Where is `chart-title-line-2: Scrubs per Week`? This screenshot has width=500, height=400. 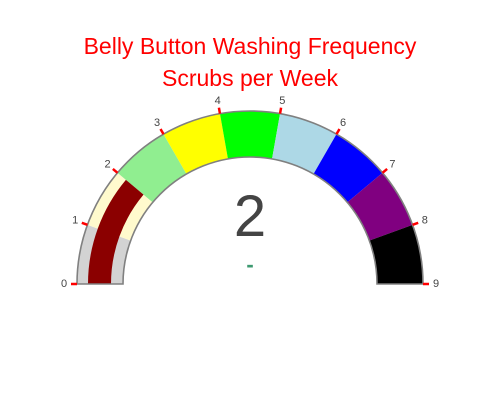 chart-title-line-2: Scrubs per Week is located at coordinates (250, 78).